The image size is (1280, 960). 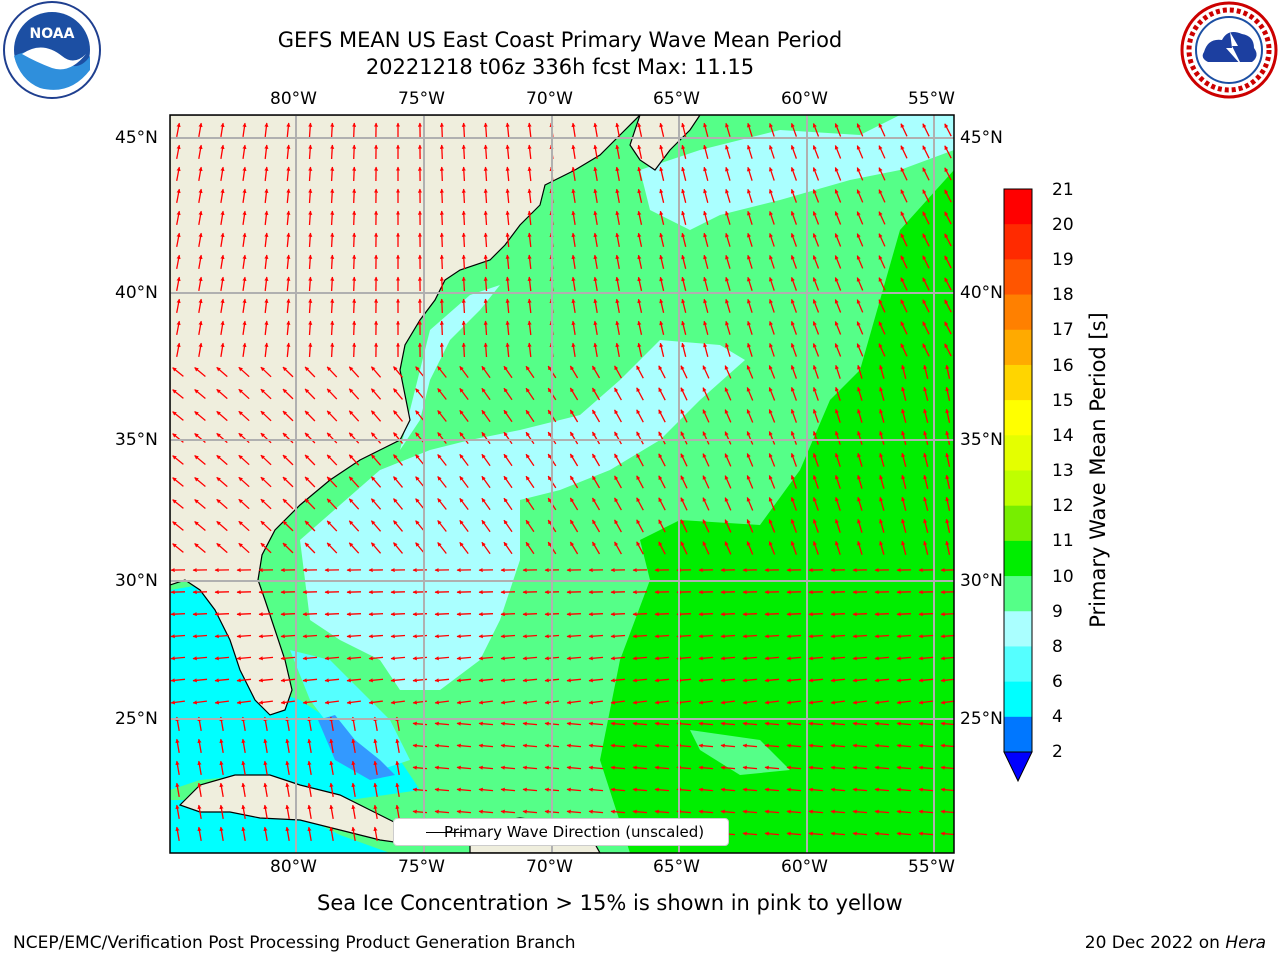 What do you see at coordinates (446, 832) in the screenshot?
I see `legend-line-swatch` at bounding box center [446, 832].